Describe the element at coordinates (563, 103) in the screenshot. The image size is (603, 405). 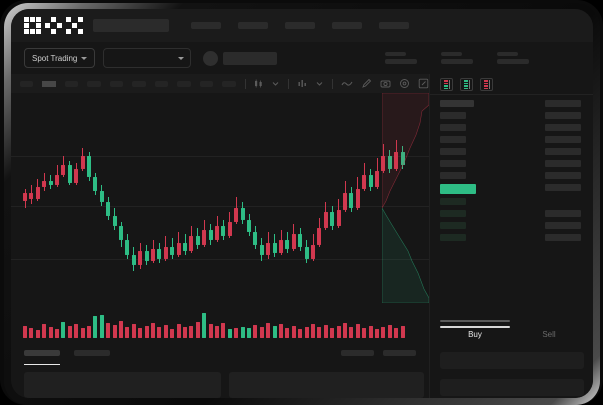
I see `orderbook-header-right` at that location.